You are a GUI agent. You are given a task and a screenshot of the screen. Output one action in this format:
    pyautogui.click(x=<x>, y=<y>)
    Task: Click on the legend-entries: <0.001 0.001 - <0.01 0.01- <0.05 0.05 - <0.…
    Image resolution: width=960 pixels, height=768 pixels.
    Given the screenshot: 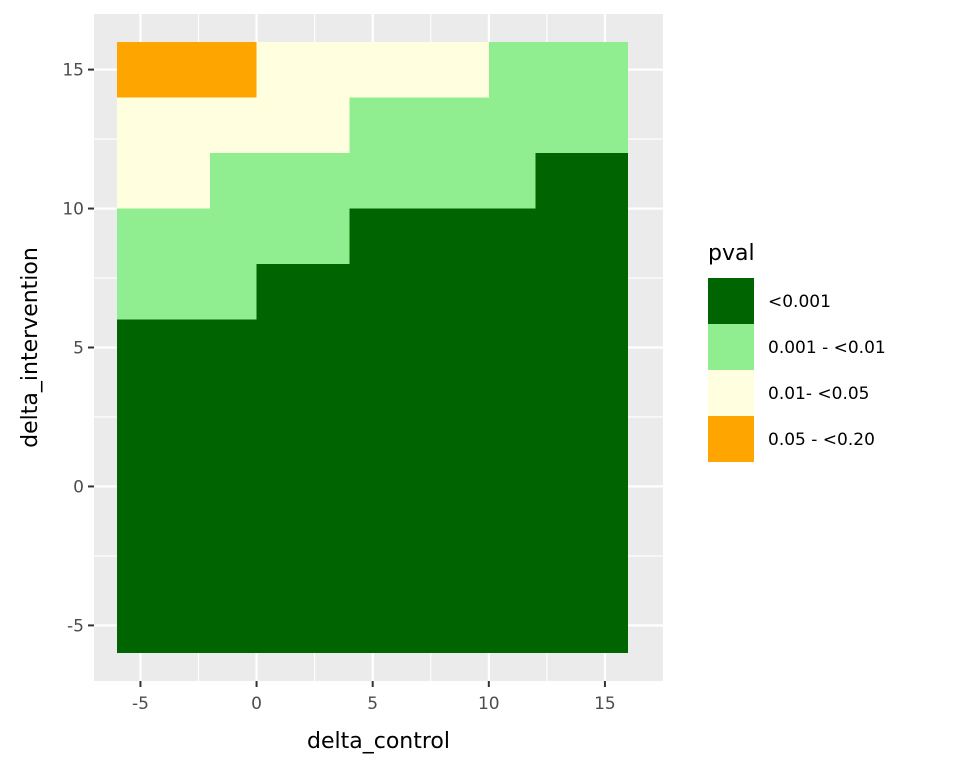 What is the action you would take?
    pyautogui.click(x=797, y=370)
    